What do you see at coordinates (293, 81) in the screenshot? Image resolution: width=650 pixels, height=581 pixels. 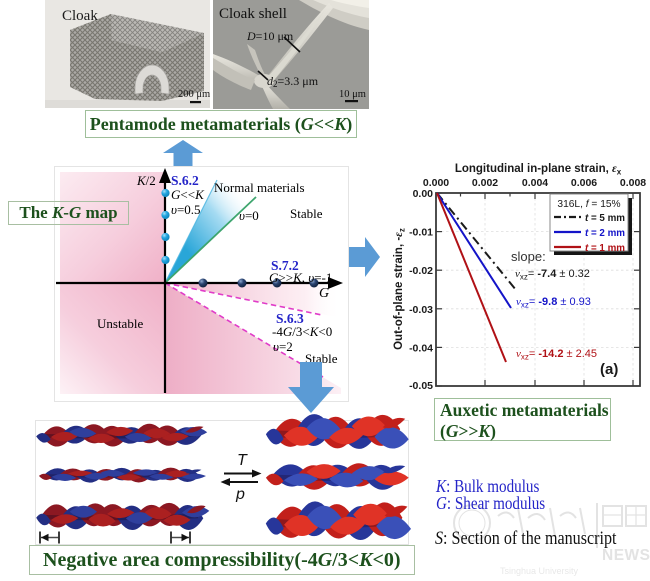 I see `svg-text: d2=3.3 μm` at bounding box center [293, 81].